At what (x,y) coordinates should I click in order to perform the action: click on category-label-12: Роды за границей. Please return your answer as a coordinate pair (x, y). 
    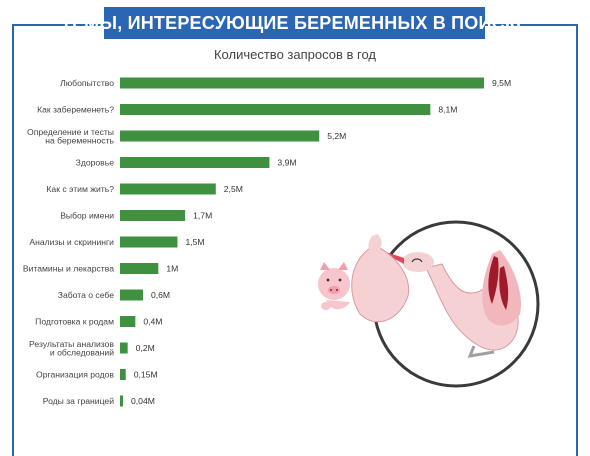
    Looking at the image, I should click on (78, 401).